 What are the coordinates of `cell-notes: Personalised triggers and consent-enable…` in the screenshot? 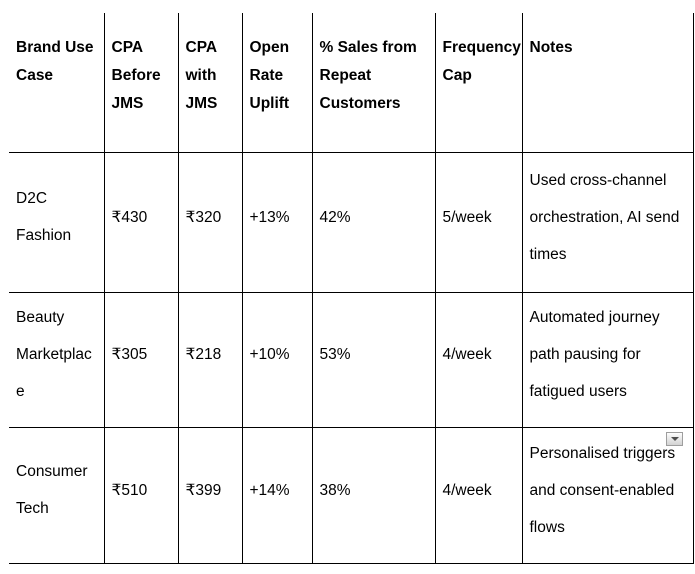 It's located at (607, 495).